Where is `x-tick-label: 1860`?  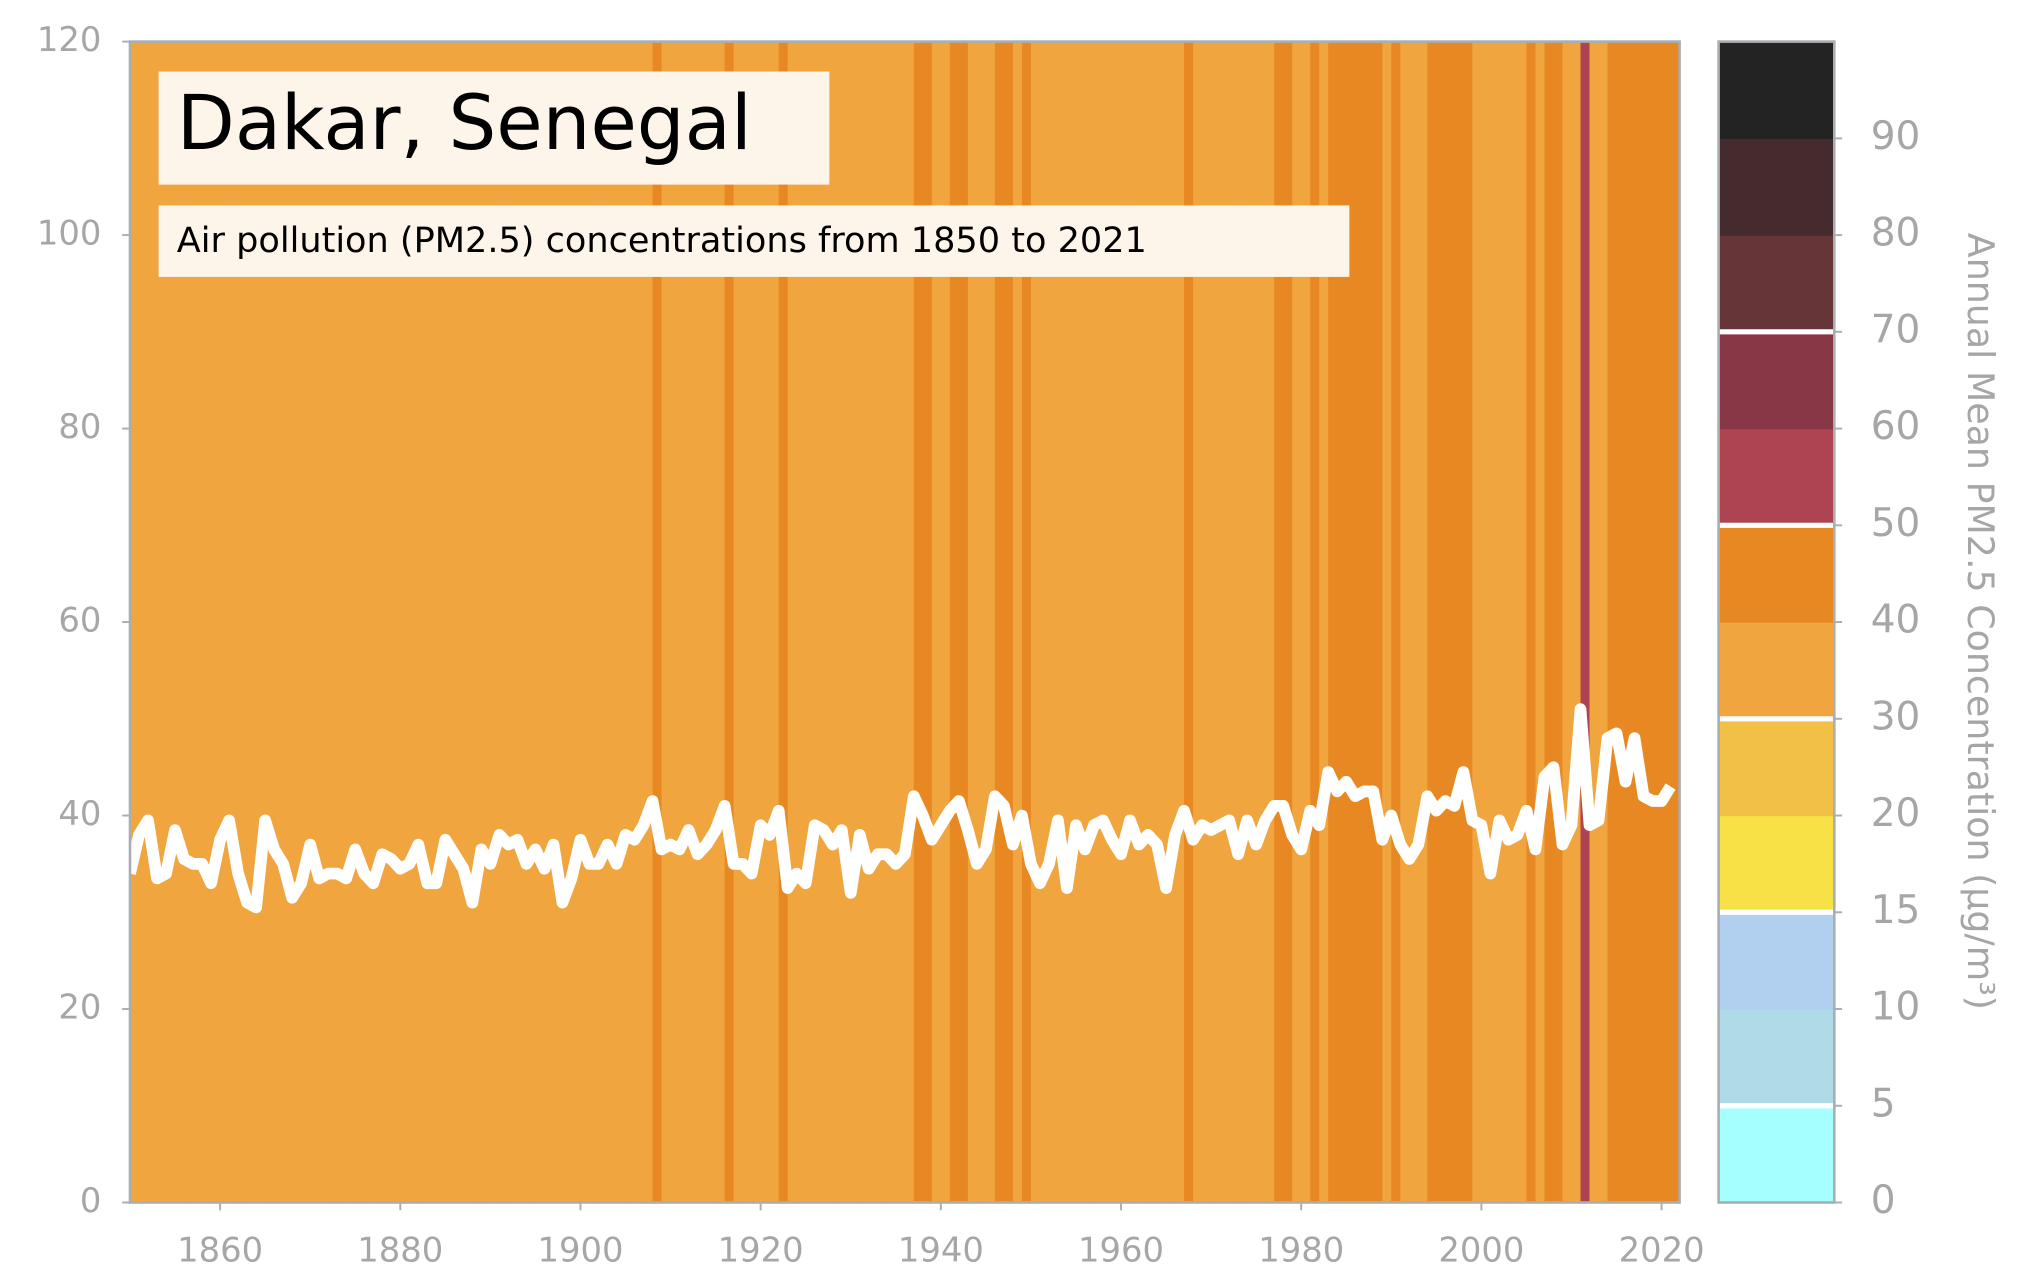 x-tick-label: 1860 is located at coordinates (220, 1249).